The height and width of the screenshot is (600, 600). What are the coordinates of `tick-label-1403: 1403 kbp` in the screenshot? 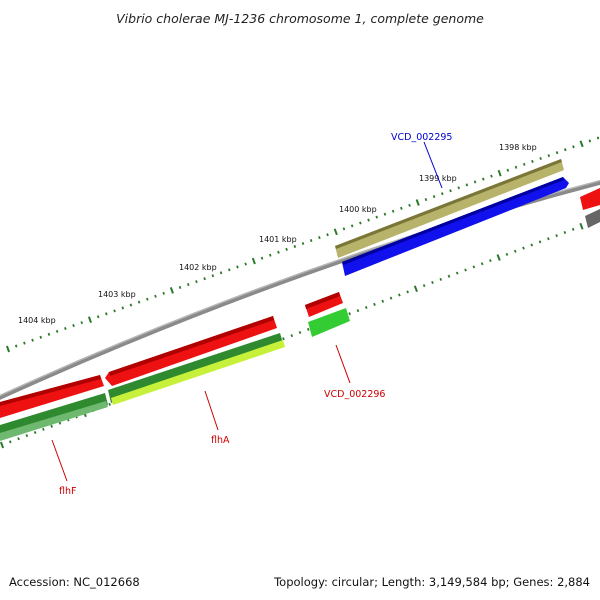 It's located at (117, 294).